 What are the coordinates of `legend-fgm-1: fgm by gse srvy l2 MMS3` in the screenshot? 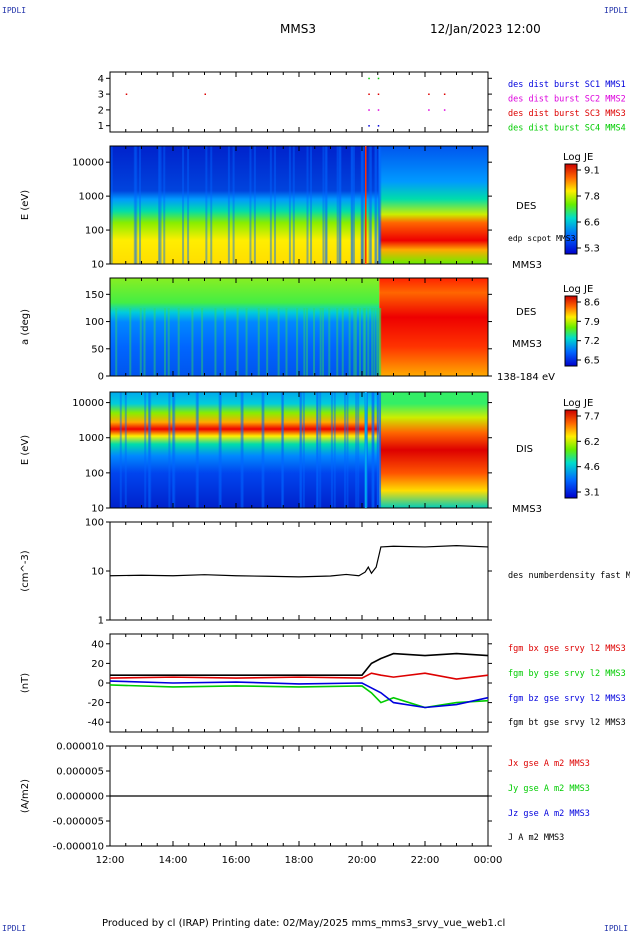 It's located at (567, 674).